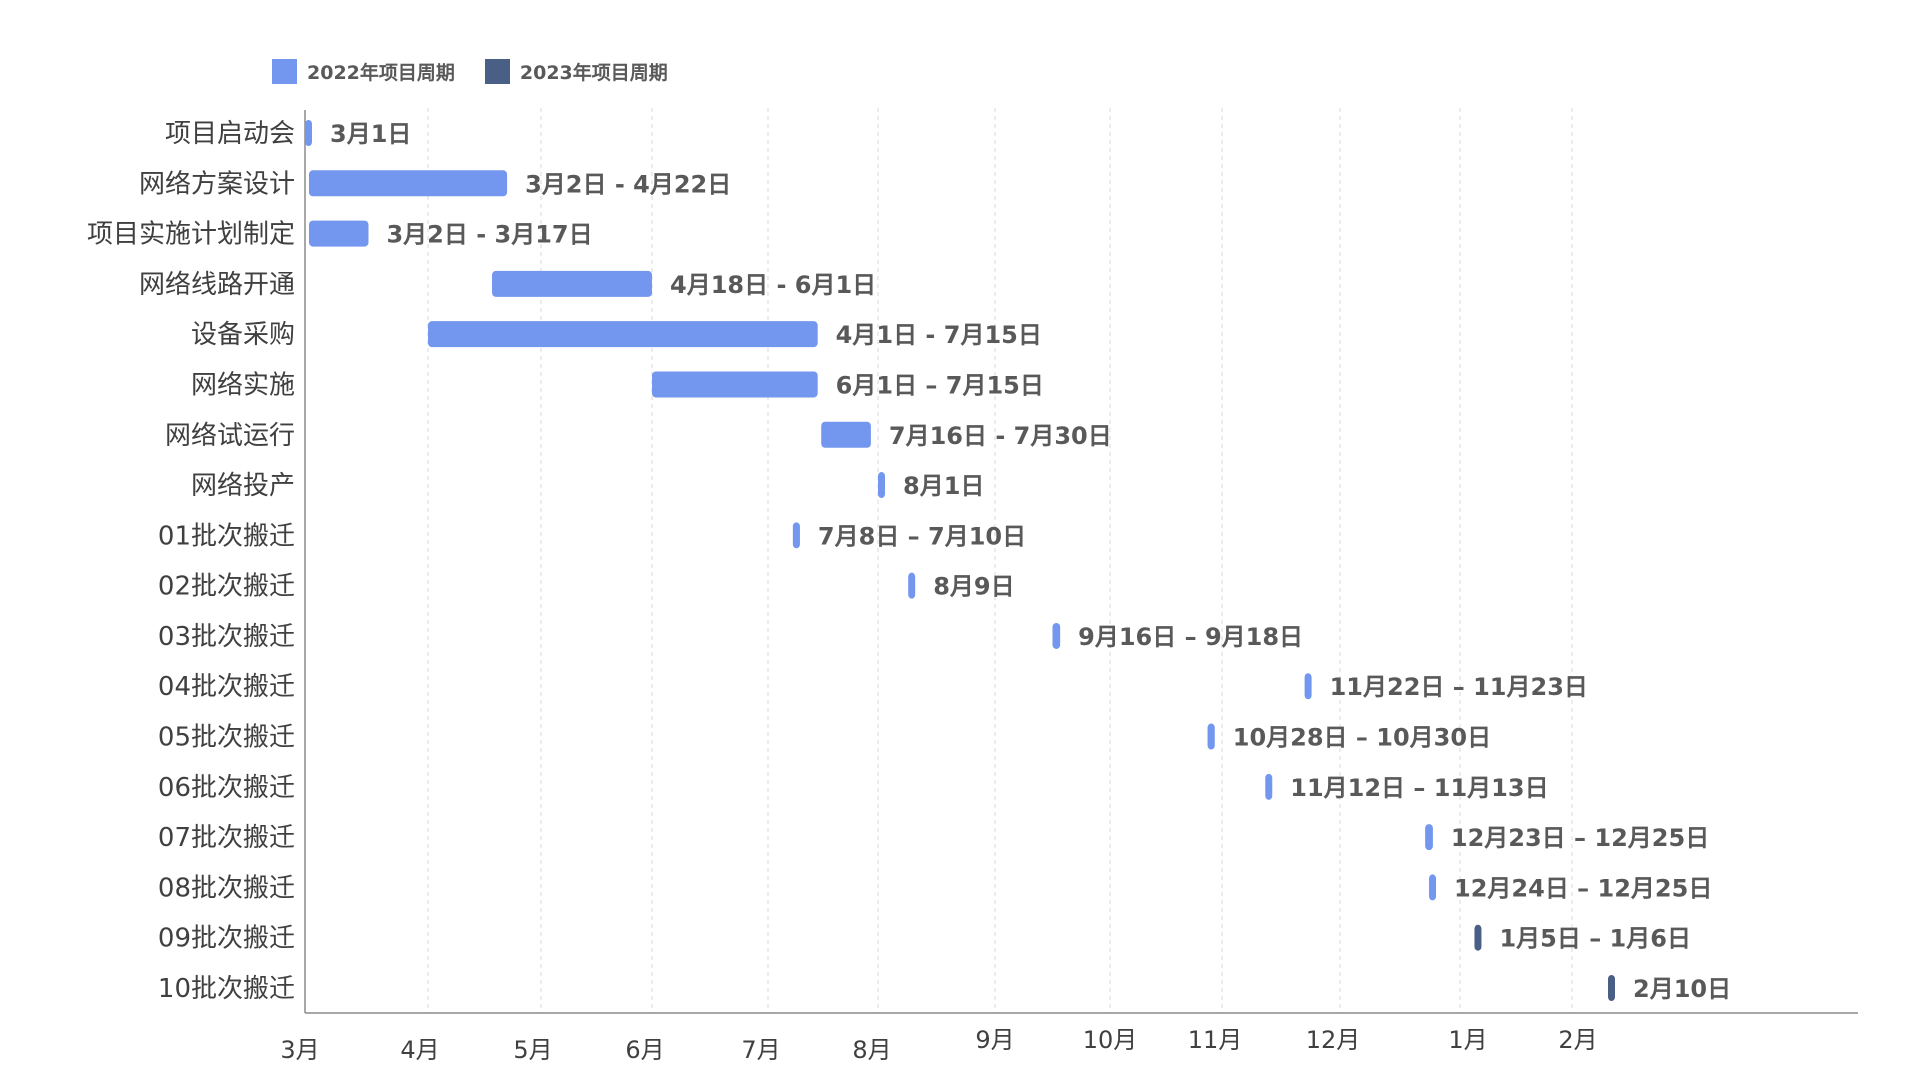 The height and width of the screenshot is (1080, 1920). Describe the element at coordinates (593, 73) in the screenshot. I see `legend-label-2023: 2023年项目周期` at that location.